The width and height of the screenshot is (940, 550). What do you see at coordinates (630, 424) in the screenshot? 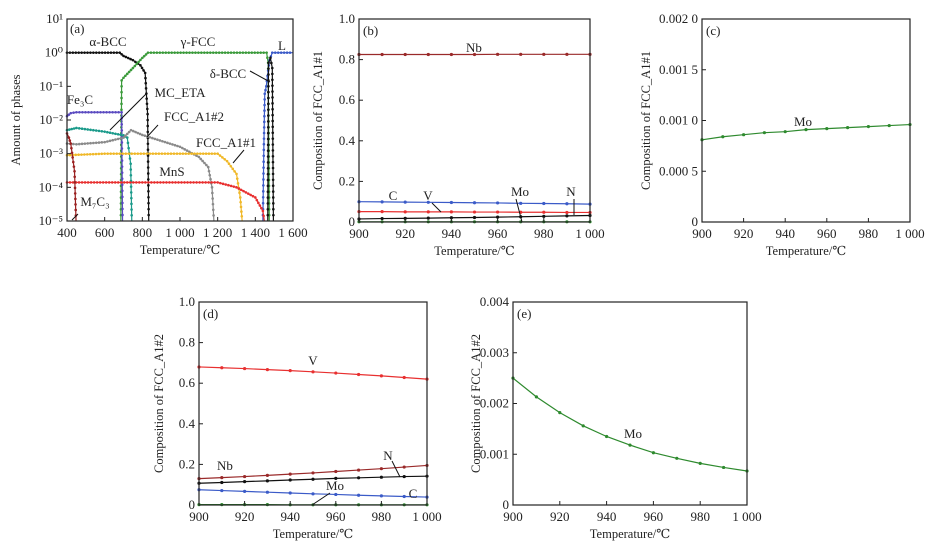
I see `series-line` at bounding box center [630, 424].